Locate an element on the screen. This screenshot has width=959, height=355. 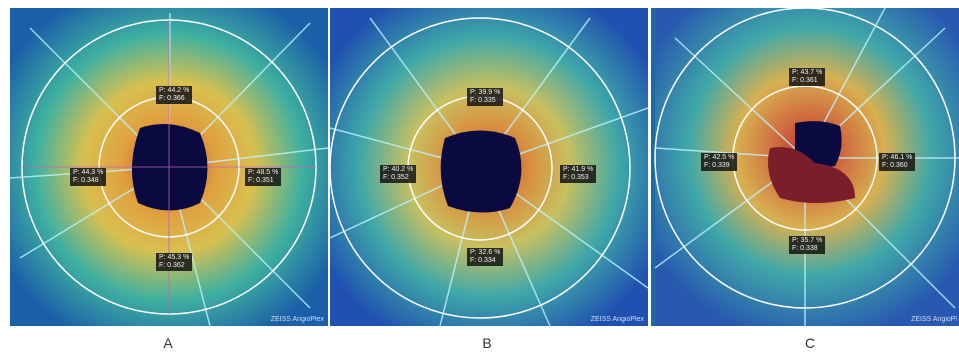
measurement-right: P: 41.9 % F: 0.353 is located at coordinates (578, 174).